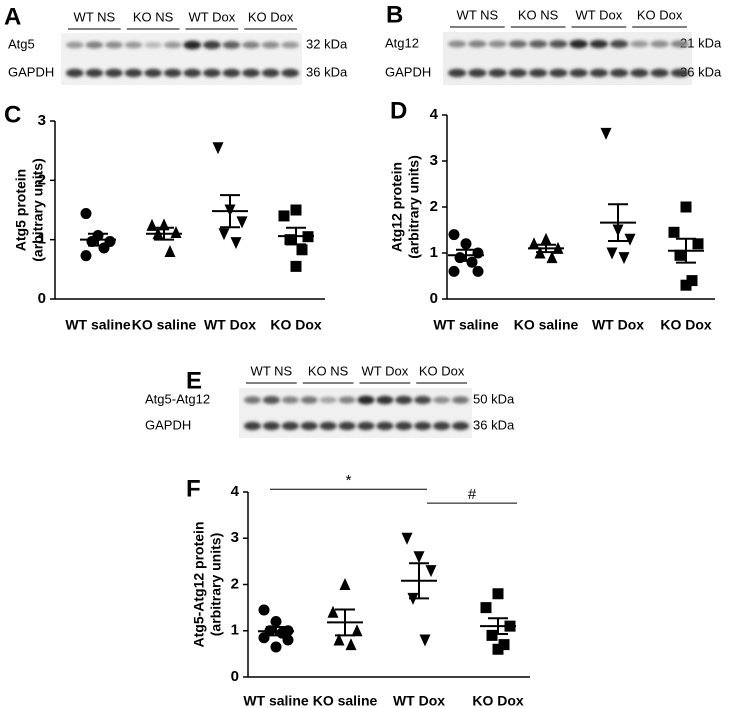  I want to click on significance-label: *, so click(349, 480).